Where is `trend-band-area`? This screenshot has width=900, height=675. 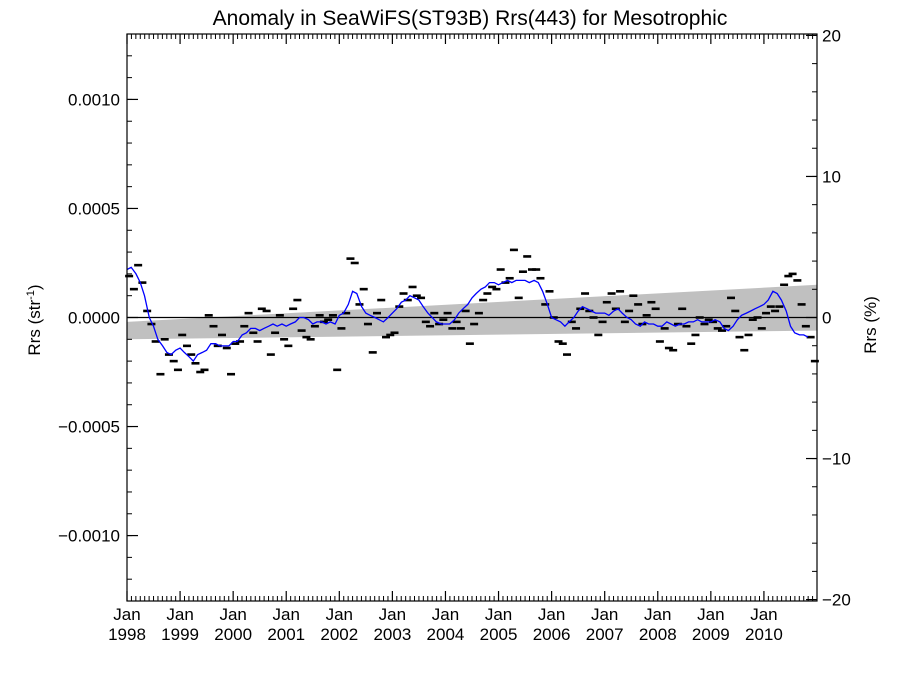 trend-band-area is located at coordinates (472, 312).